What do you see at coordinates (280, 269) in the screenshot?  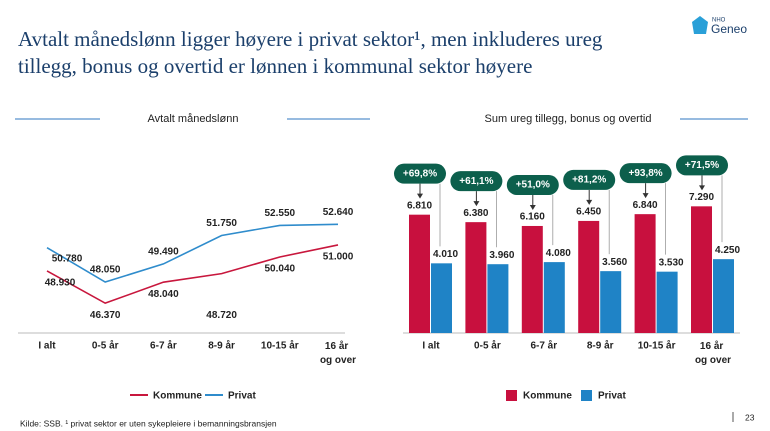 I see `value-label: 50.040` at bounding box center [280, 269].